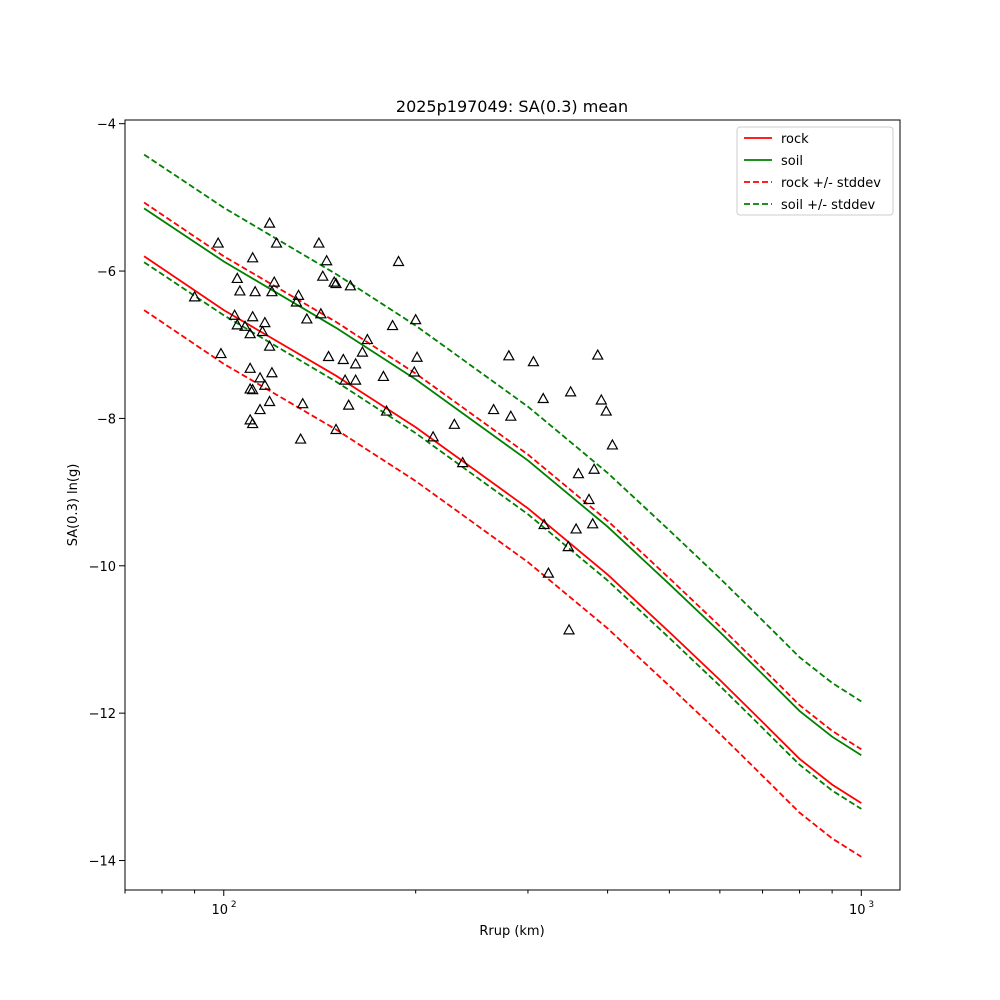  What do you see at coordinates (795, 139) in the screenshot?
I see `legend-label: rock` at bounding box center [795, 139].